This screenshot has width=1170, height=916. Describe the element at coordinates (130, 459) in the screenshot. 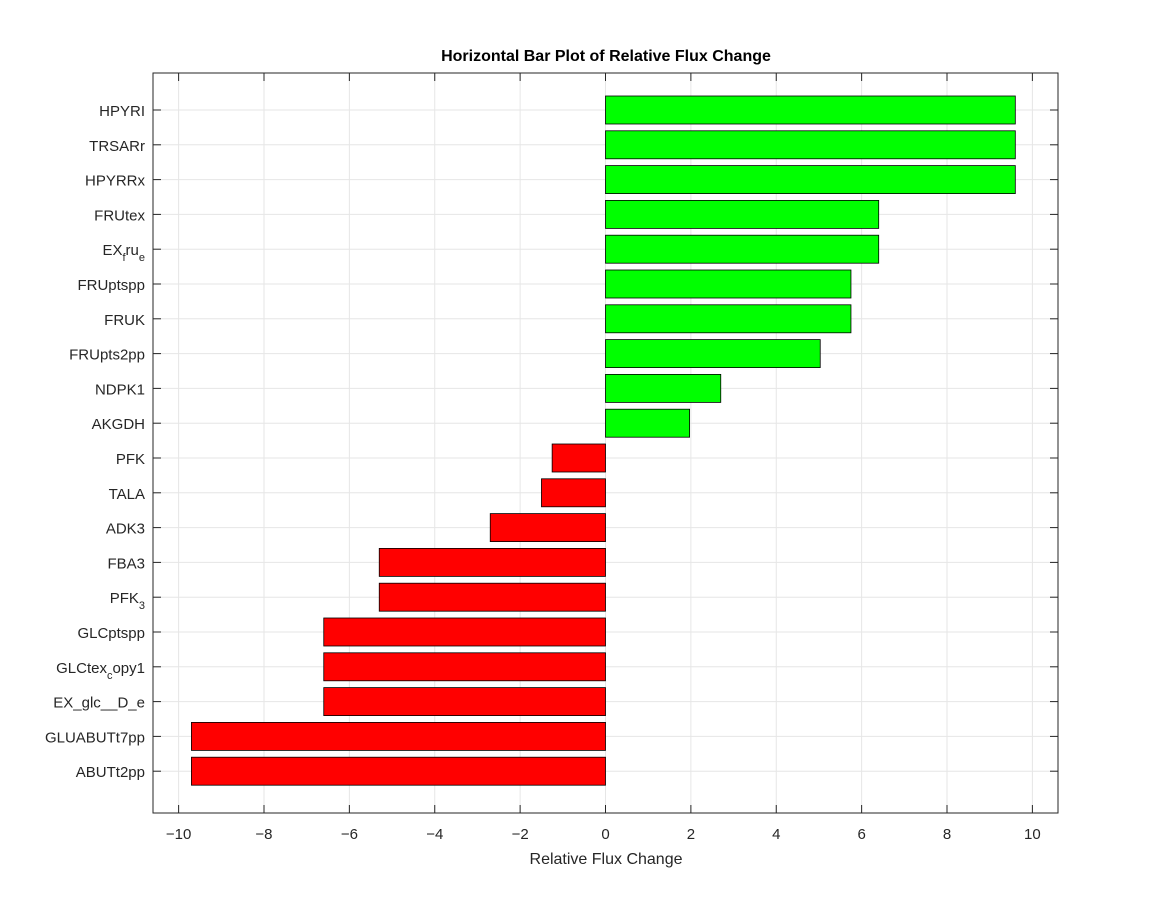

I see `y-tick-label: PFK` at that location.